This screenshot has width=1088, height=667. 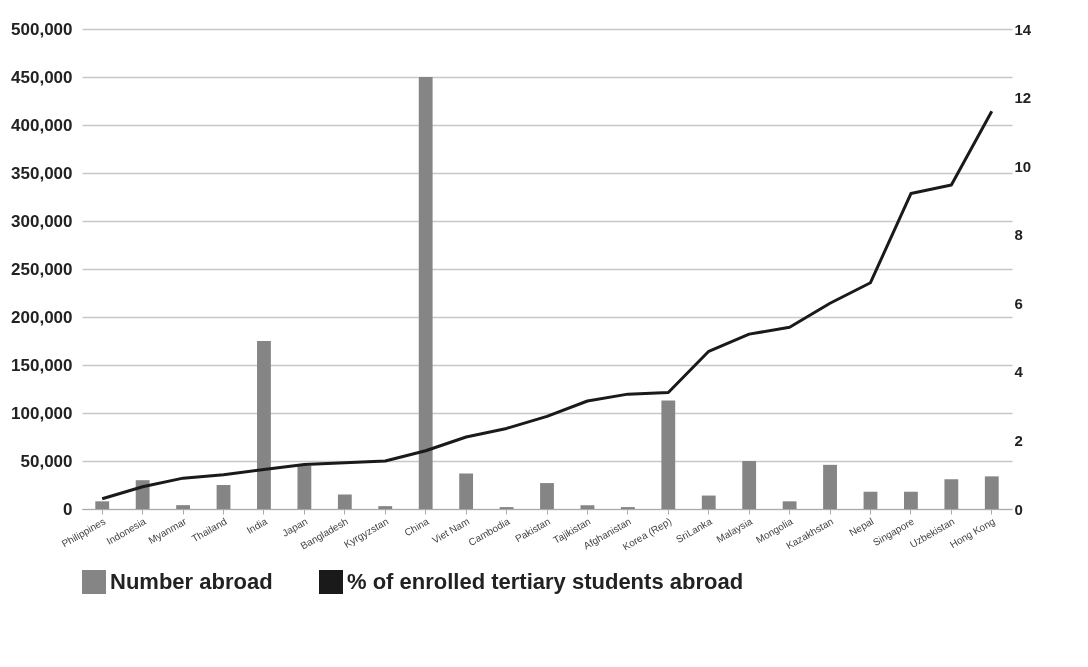 I want to click on y-tick-label: 200,000, so click(x=42, y=317).